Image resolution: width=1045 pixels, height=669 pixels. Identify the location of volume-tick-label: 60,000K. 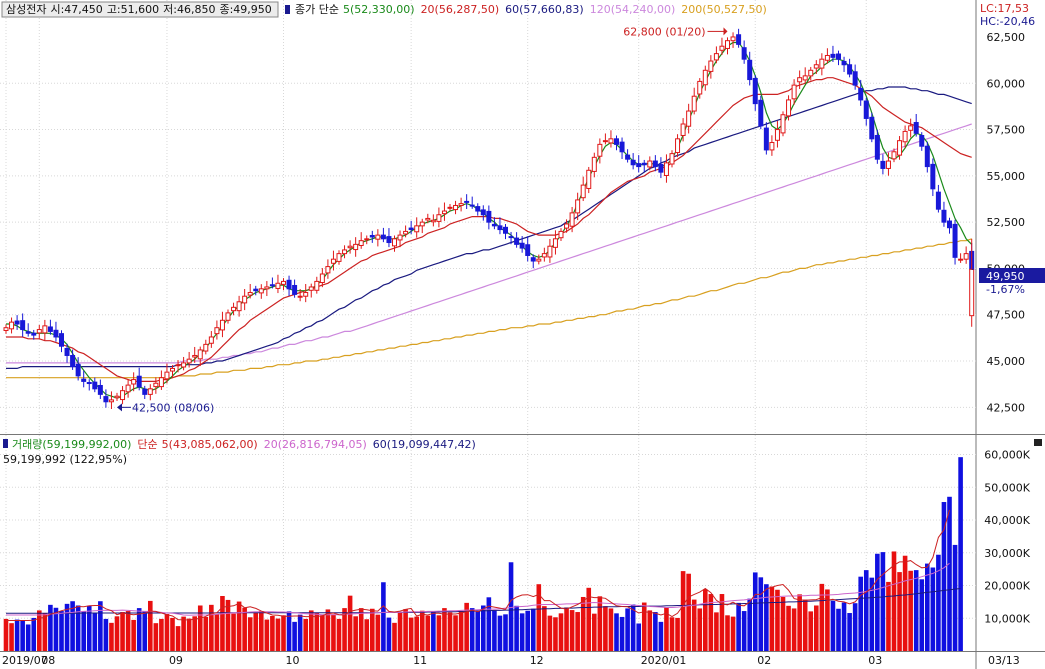
(1007, 455).